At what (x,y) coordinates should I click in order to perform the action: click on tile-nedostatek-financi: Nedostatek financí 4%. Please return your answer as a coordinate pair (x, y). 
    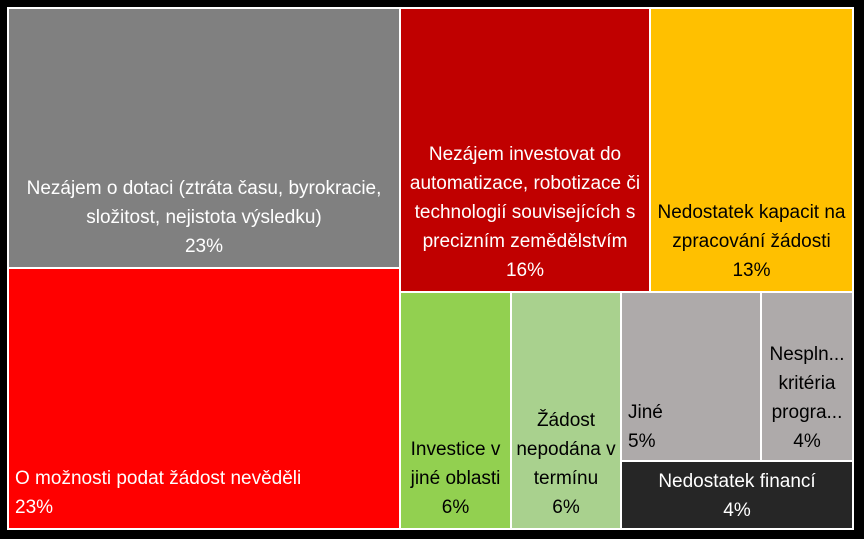
    Looking at the image, I should click on (737, 495).